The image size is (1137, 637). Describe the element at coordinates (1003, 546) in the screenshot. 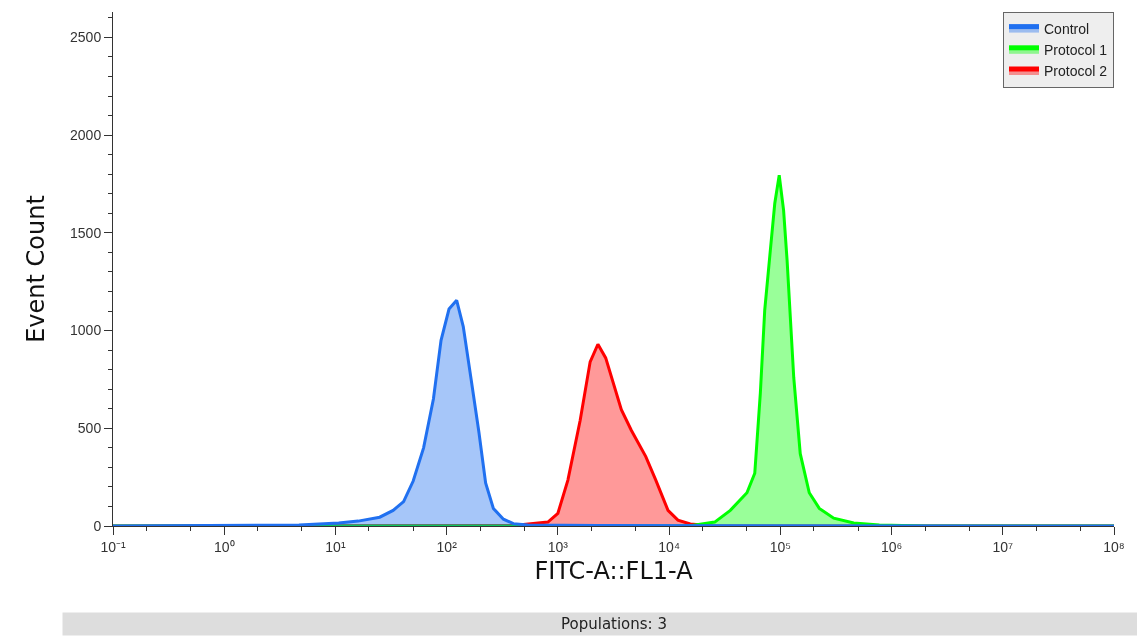

I see `x-tick-label: 10⁷` at that location.